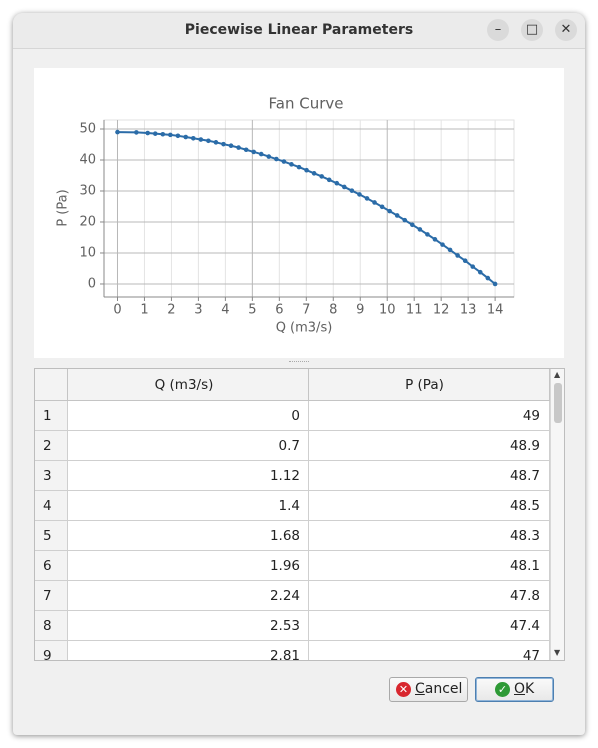 The height and width of the screenshot is (748, 598). What do you see at coordinates (428, 689) in the screenshot?
I see `cancel-button: ✕ Cancel` at bounding box center [428, 689].